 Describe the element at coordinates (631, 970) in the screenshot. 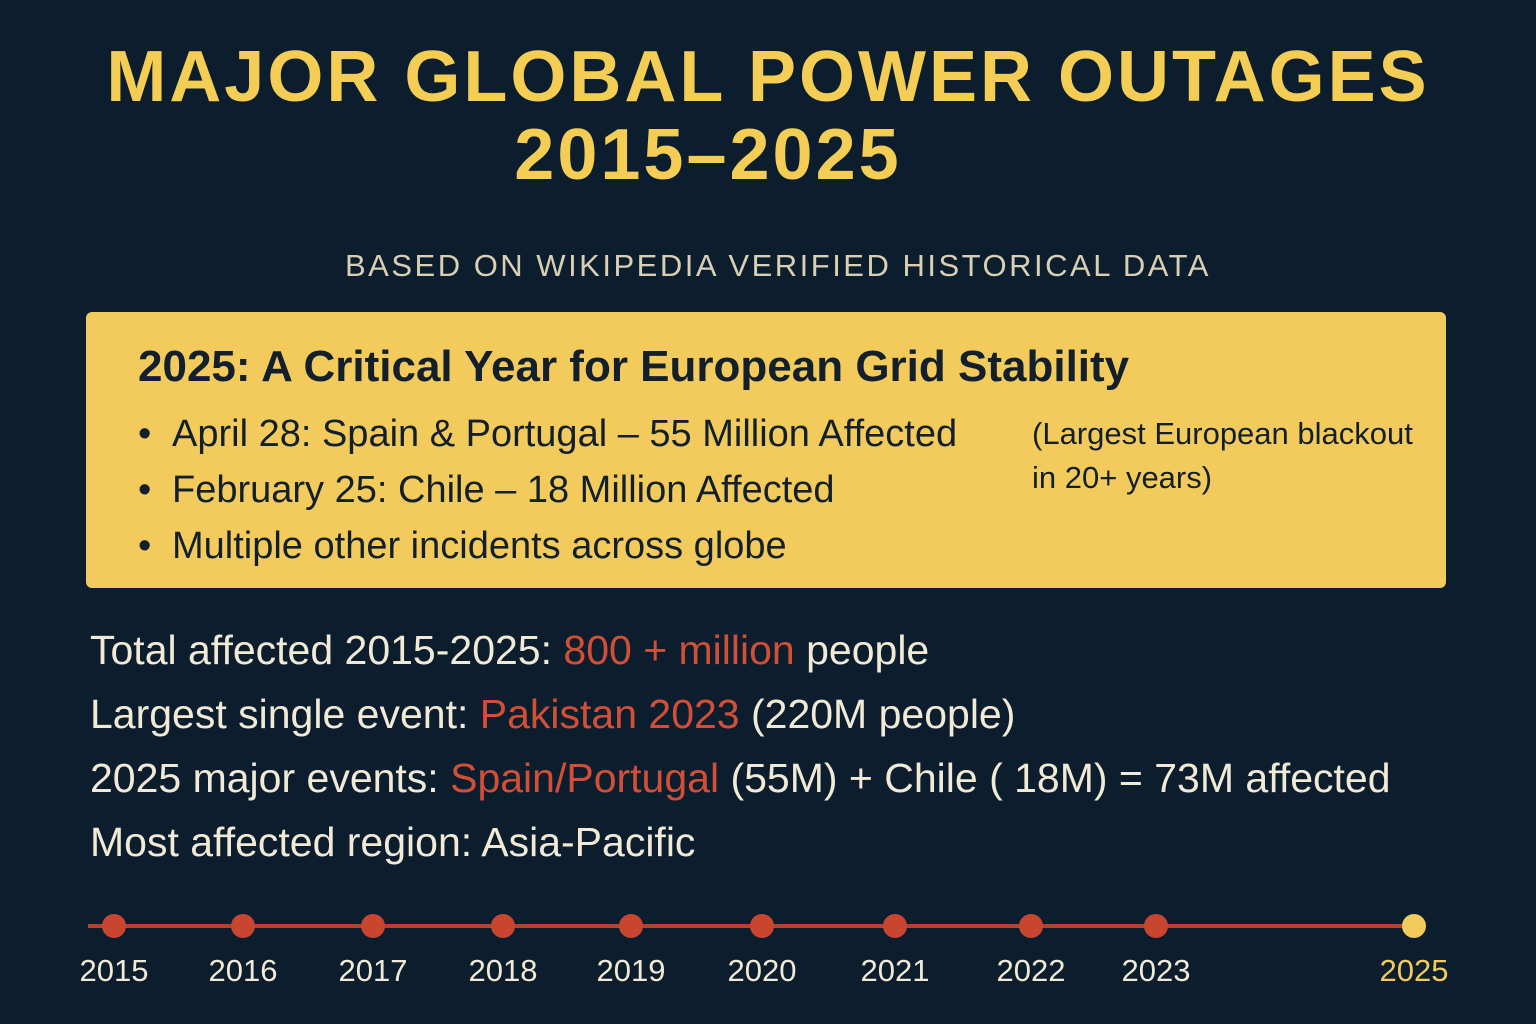

I see `timeline-year-label: 2019` at that location.